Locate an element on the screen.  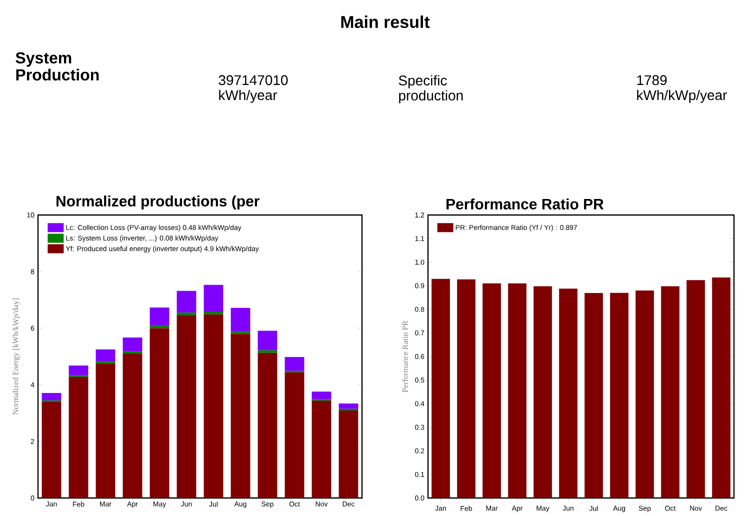
chart-title: Normalized productions (per is located at coordinates (158, 202).